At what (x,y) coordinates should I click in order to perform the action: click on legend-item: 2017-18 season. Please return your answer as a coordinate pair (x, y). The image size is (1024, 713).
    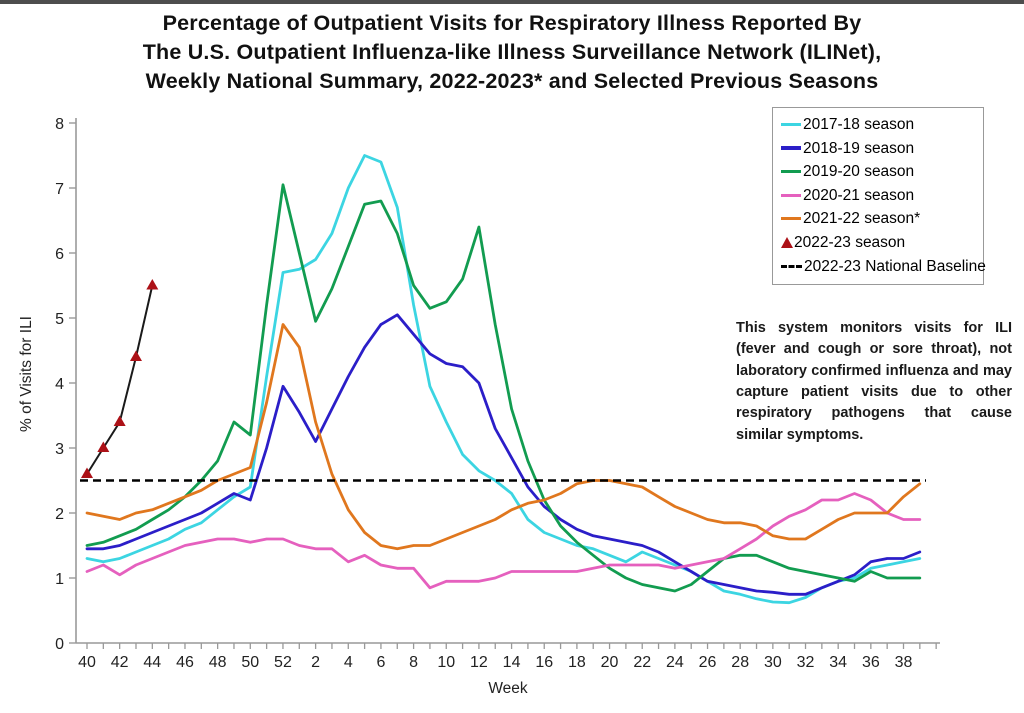
    Looking at the image, I should click on (878, 125).